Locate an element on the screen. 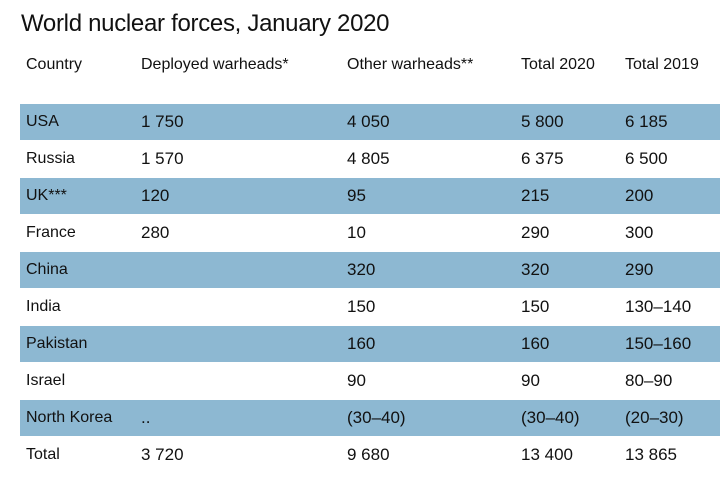  cell-total-2019: (20–30) is located at coordinates (669, 418).